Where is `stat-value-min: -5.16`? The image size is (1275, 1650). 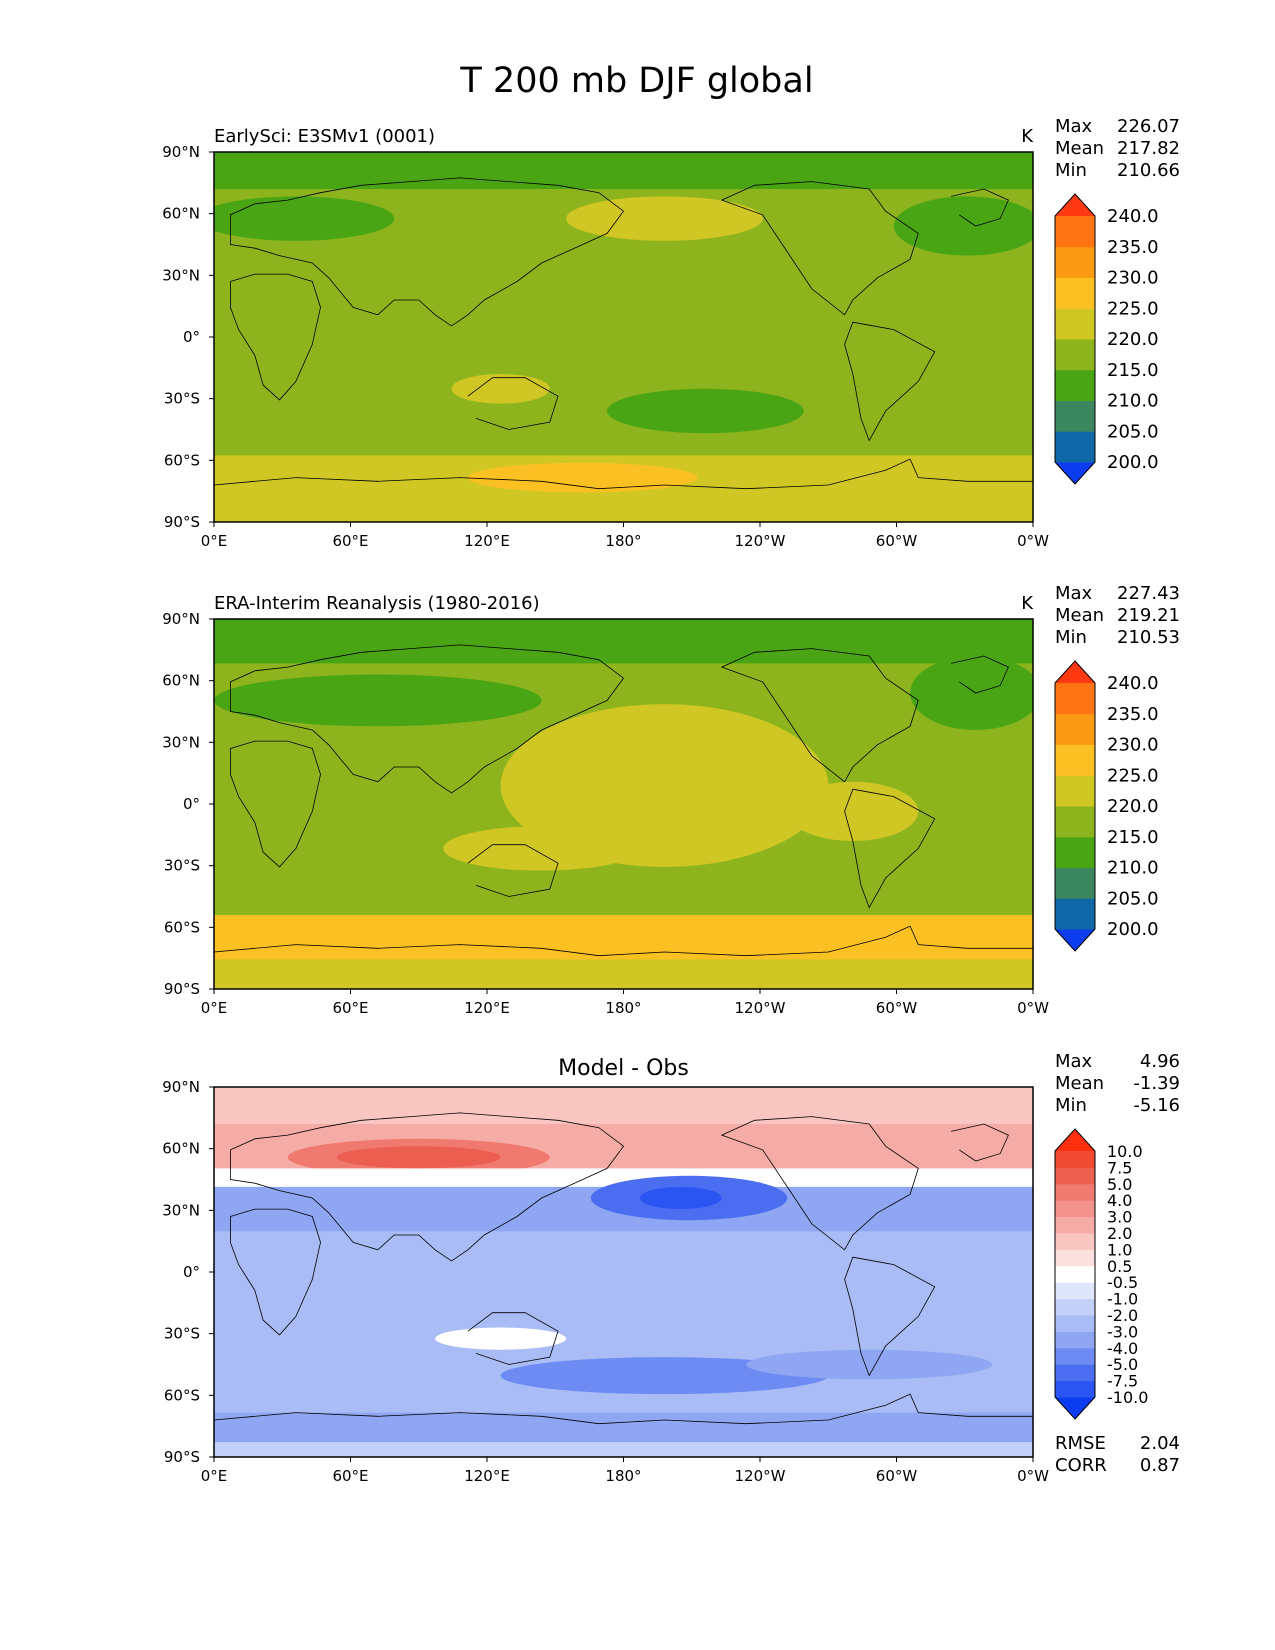
stat-value-min: -5.16 is located at coordinates (1156, 1105).